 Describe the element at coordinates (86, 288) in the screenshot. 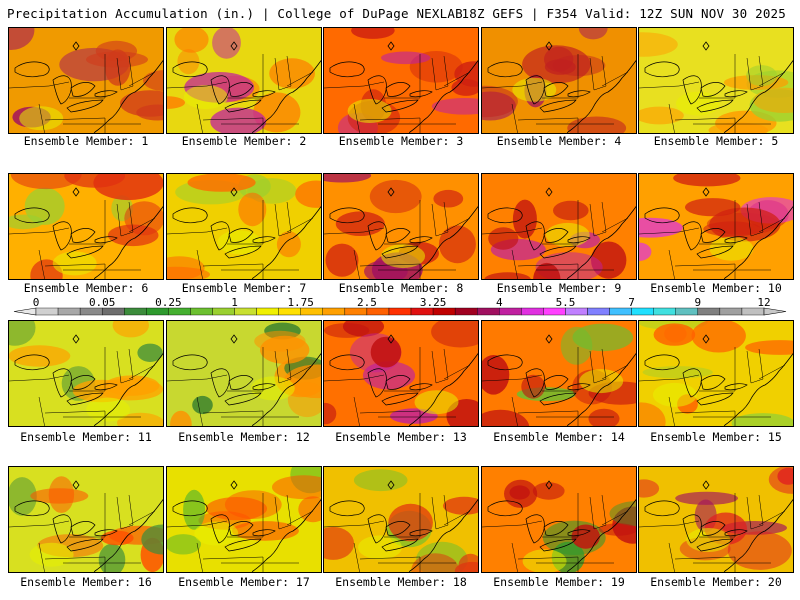

I see `ensemble-member-label: Ensemble Member: 6` at that location.